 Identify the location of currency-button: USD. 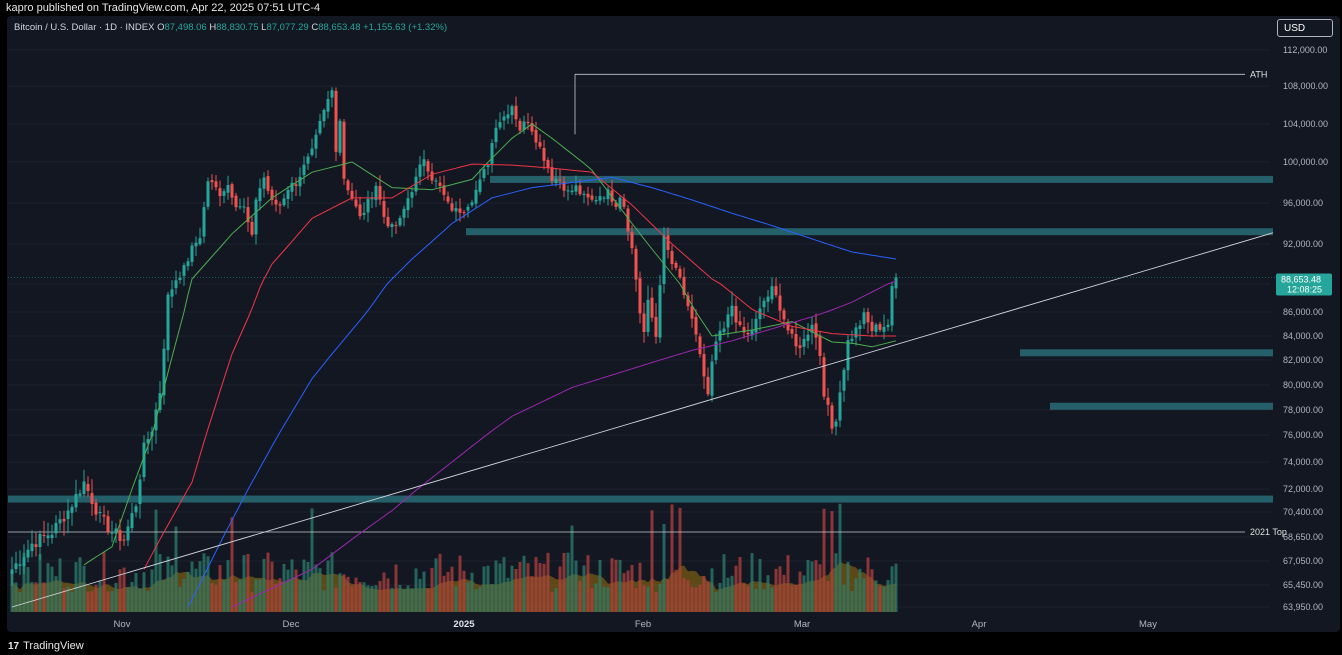
(1305, 28).